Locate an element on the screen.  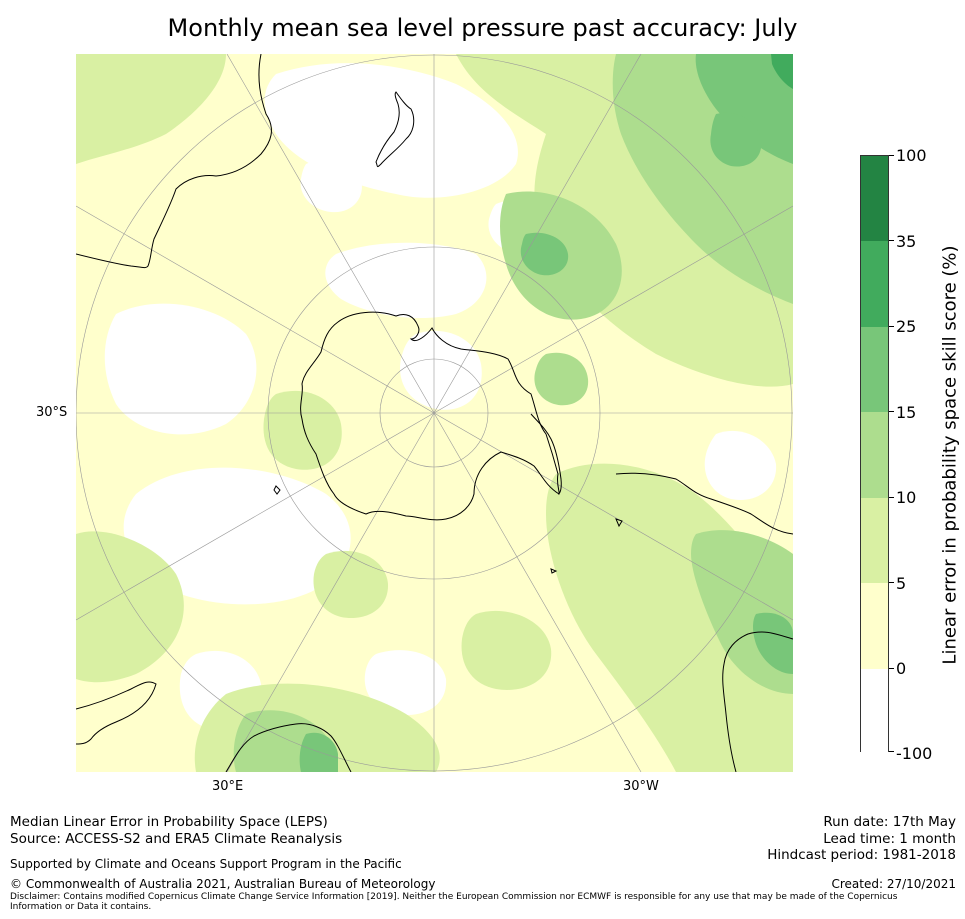
lon-label-30w: 30°W is located at coordinates (641, 786).